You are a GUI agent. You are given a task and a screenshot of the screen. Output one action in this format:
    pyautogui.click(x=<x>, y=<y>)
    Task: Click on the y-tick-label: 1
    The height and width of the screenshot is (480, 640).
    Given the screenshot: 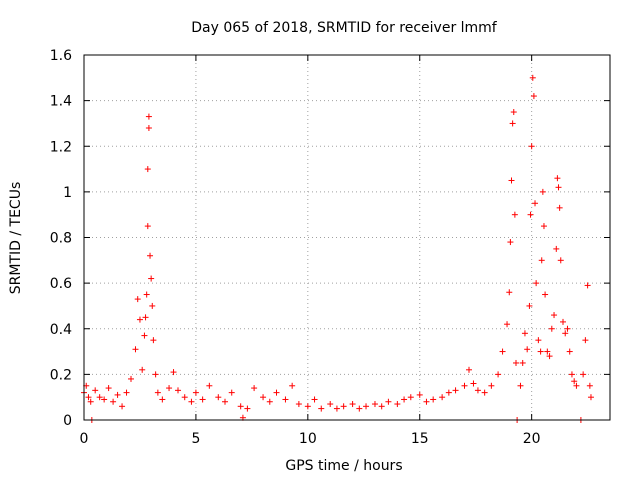 What is the action you would take?
    pyautogui.click(x=67, y=193)
    